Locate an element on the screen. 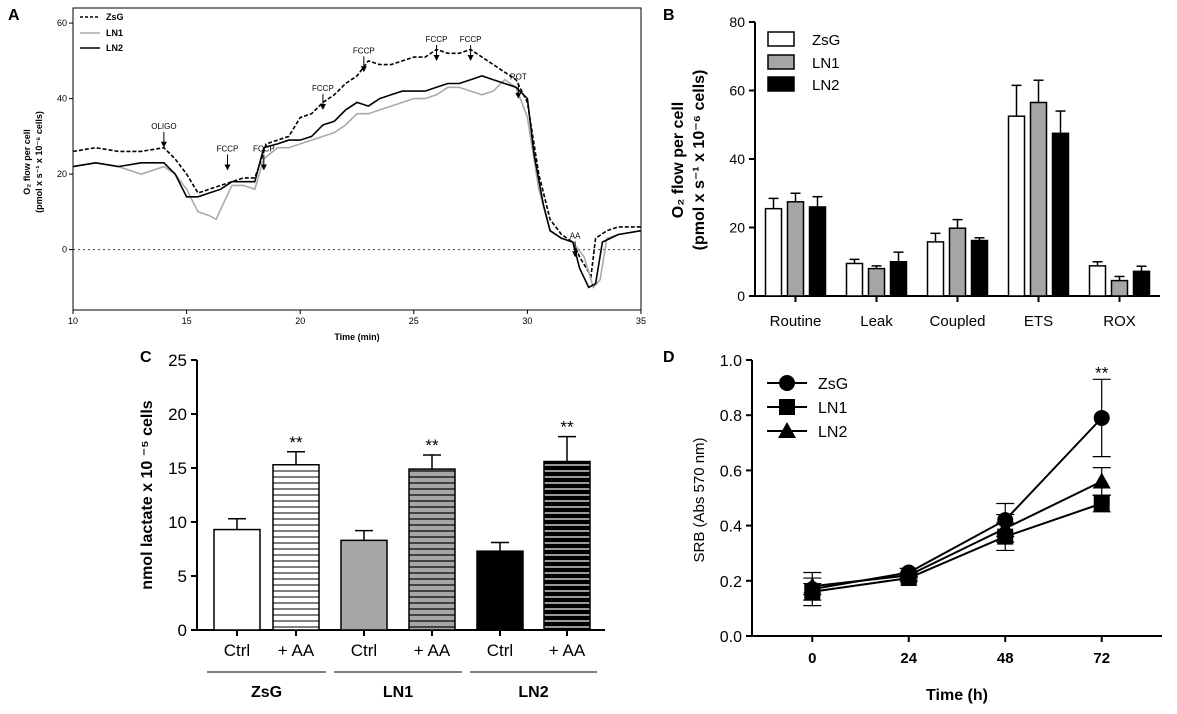 Image resolution: width=1177 pixels, height=714 pixels. panel-d-point-ln1 is located at coordinates (1101, 503).